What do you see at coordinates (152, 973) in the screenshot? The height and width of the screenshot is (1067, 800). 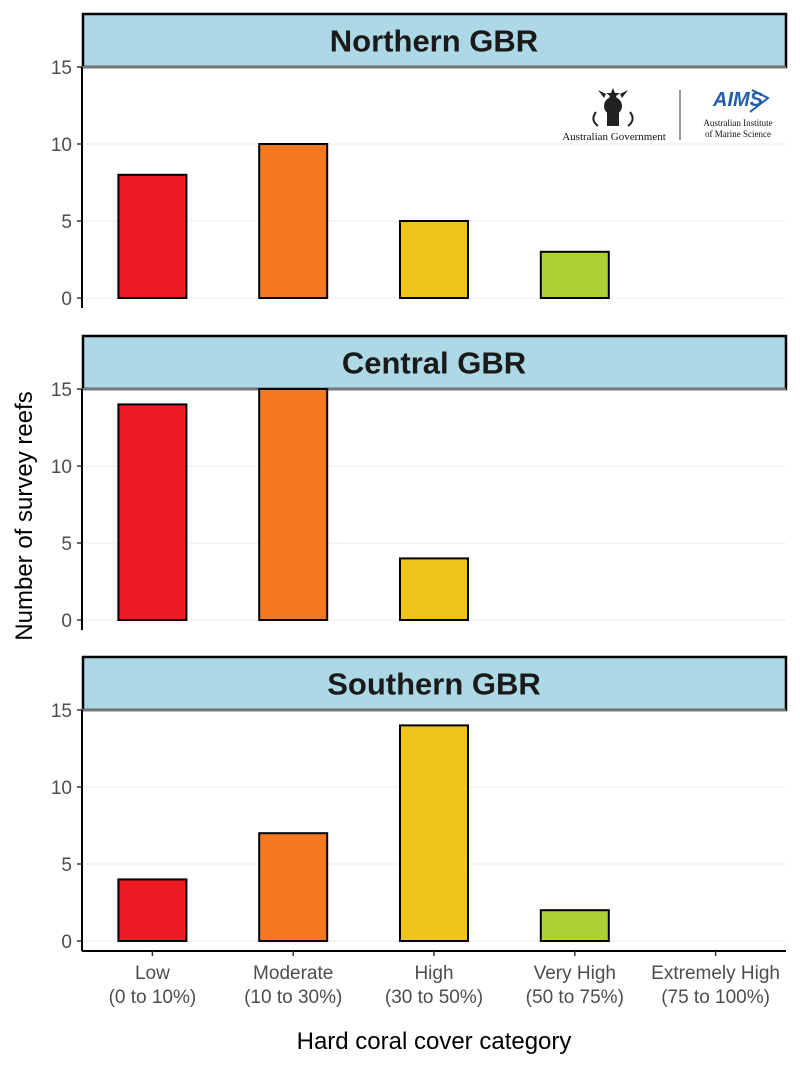 I see `x-tick-label-line1: Low` at bounding box center [152, 973].